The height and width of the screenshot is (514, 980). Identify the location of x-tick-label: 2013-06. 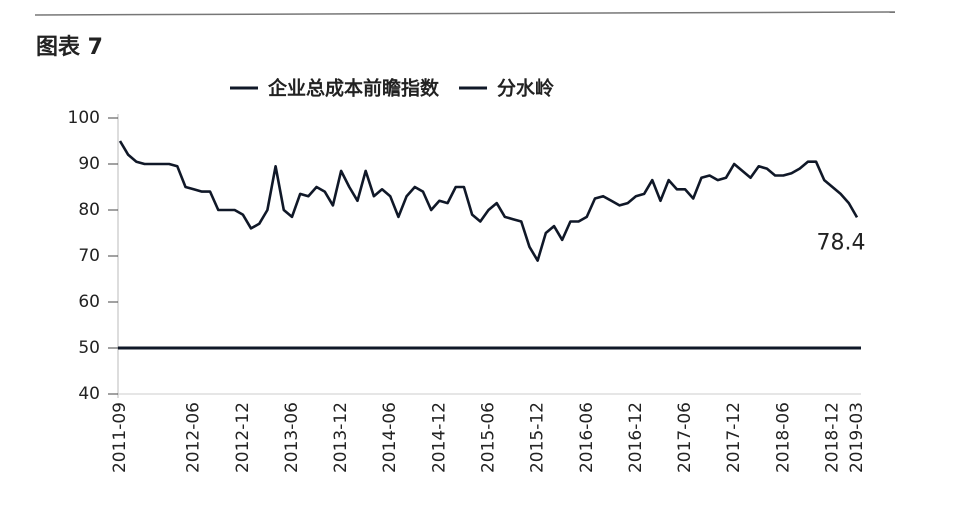
(292, 437).